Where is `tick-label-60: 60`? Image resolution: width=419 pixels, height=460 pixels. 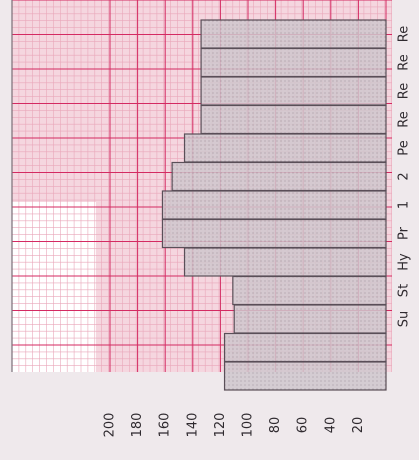 tick-label-60: 60 is located at coordinates (303, 425).